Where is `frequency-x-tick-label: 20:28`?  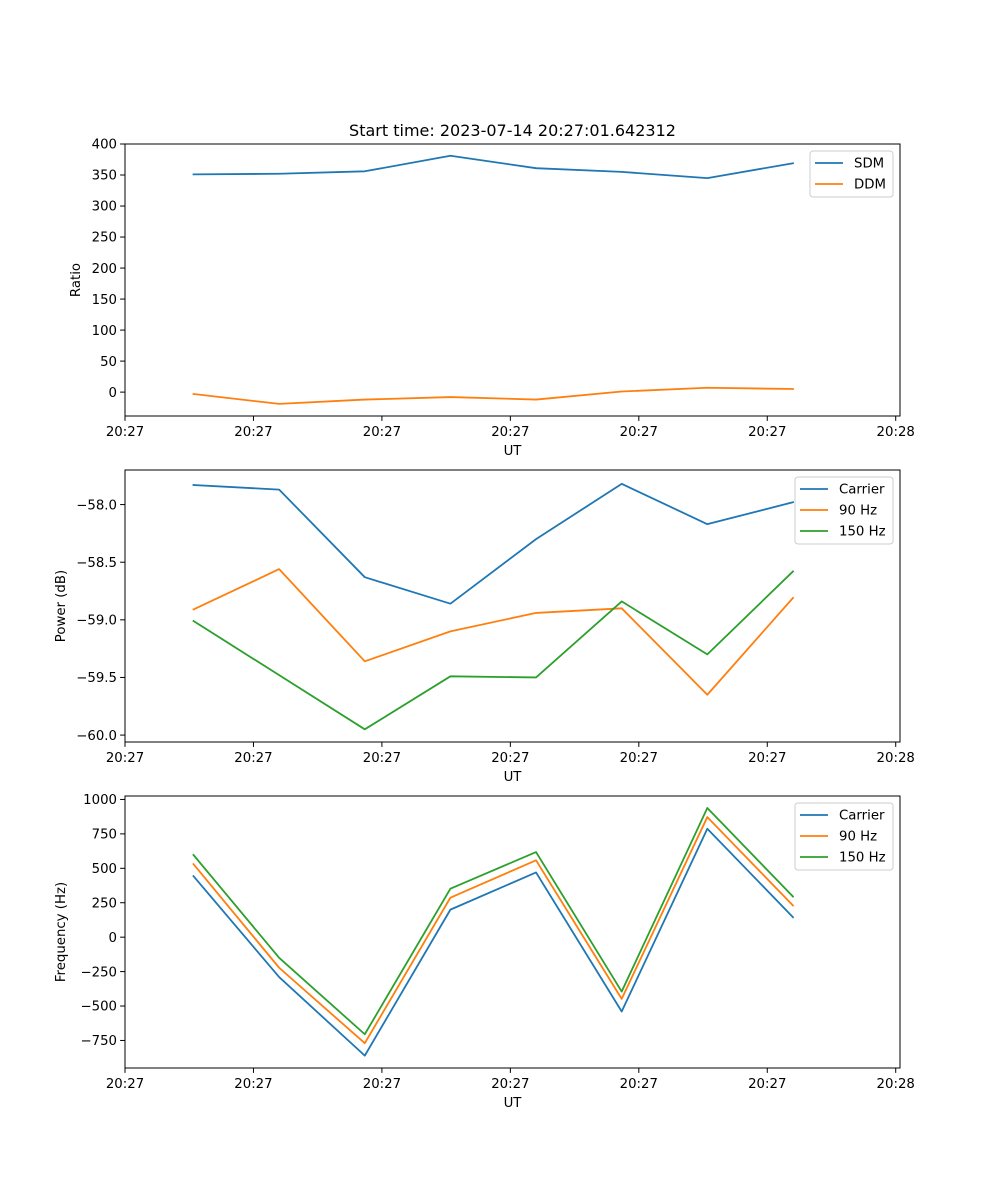 frequency-x-tick-label: 20:28 is located at coordinates (896, 1084).